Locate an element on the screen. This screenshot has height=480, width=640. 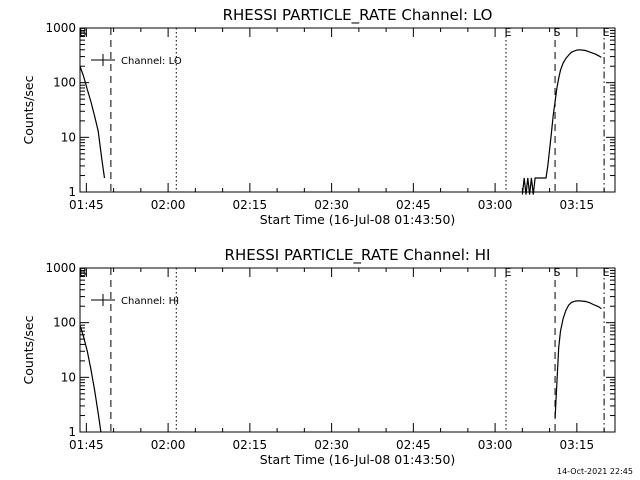
chart-title: RHESSI PARTICLE_RATE Channel: HI is located at coordinates (358, 255).